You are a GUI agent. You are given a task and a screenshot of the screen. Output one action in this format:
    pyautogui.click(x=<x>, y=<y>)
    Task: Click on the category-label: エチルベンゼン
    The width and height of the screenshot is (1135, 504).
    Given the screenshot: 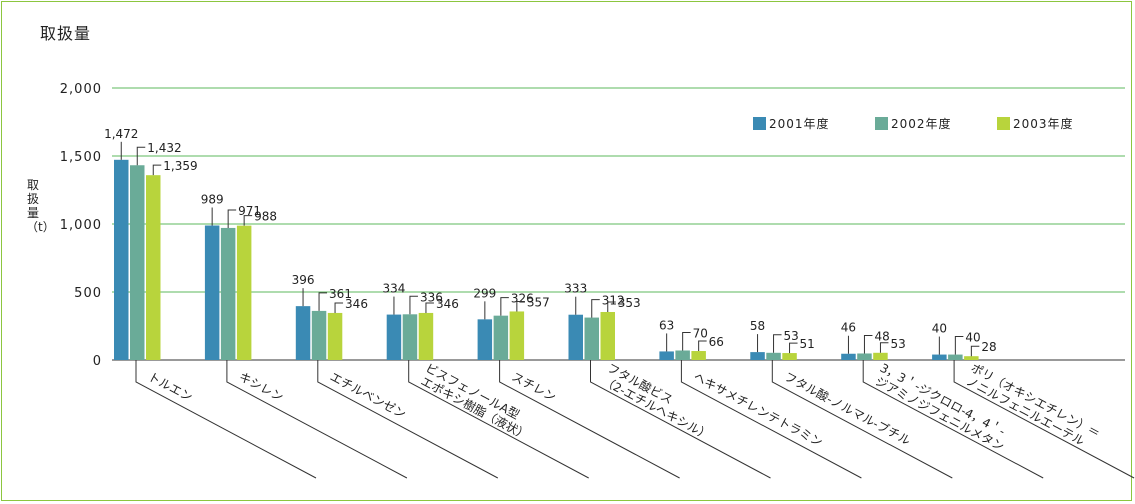 What is the action you would take?
    pyautogui.click(x=368, y=396)
    